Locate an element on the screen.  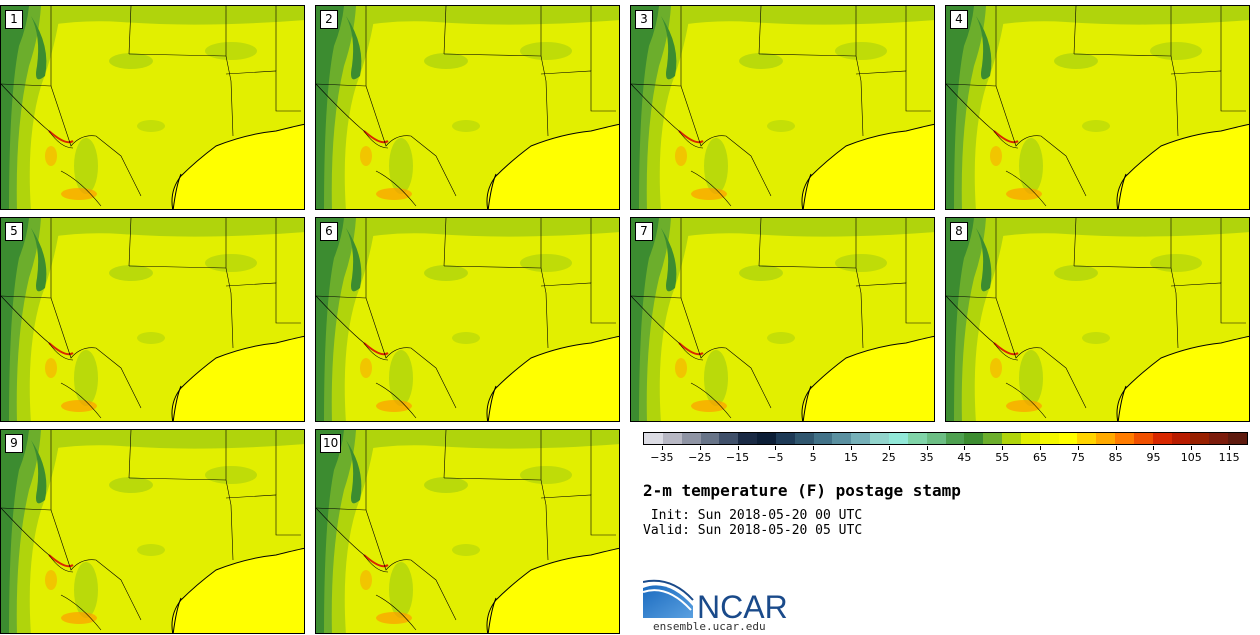
postage-stamp-panel: 6 is located at coordinates (467, 319).